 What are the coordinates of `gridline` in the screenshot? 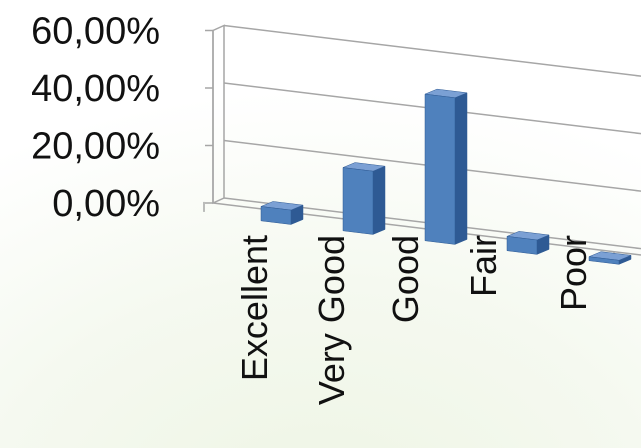 It's located at (432, 50).